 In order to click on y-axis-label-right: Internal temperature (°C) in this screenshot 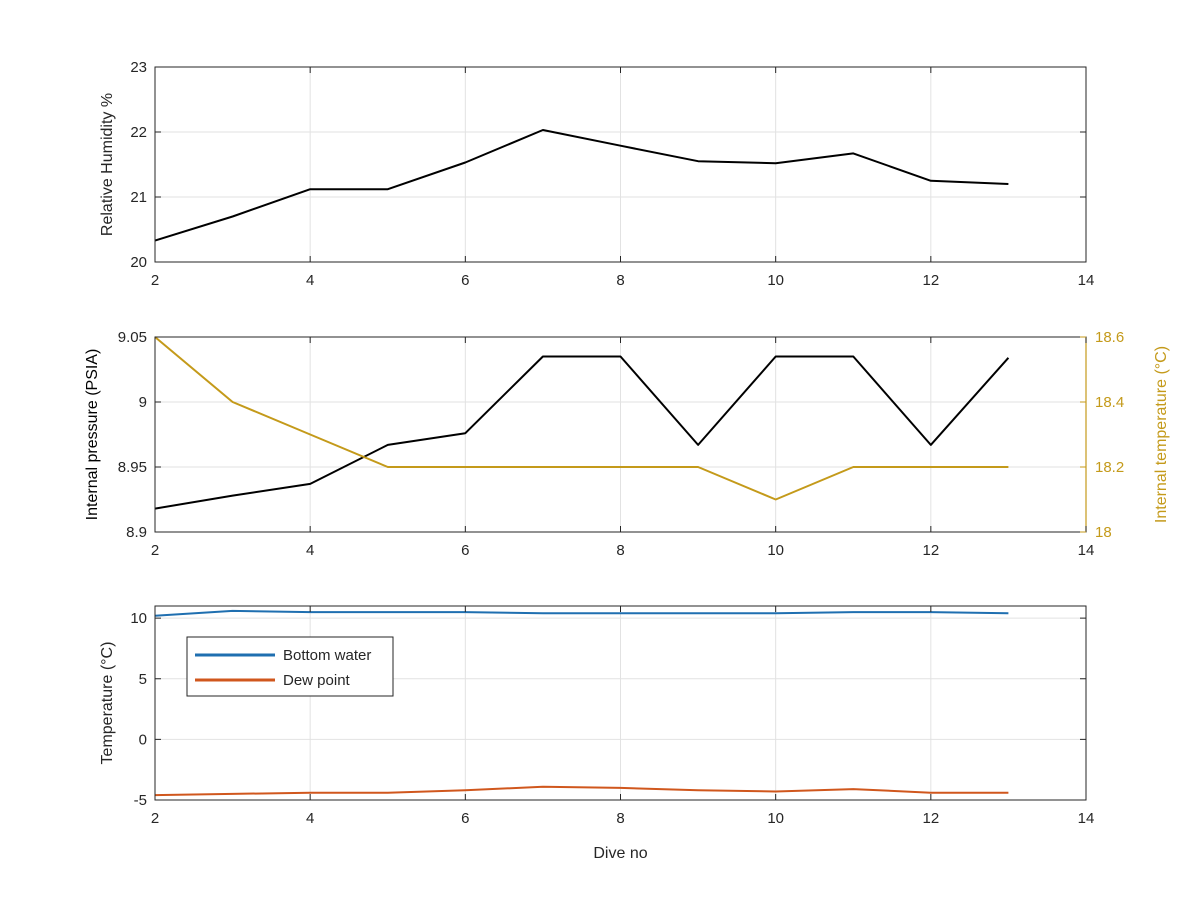, I will do `click(1161, 434)`.